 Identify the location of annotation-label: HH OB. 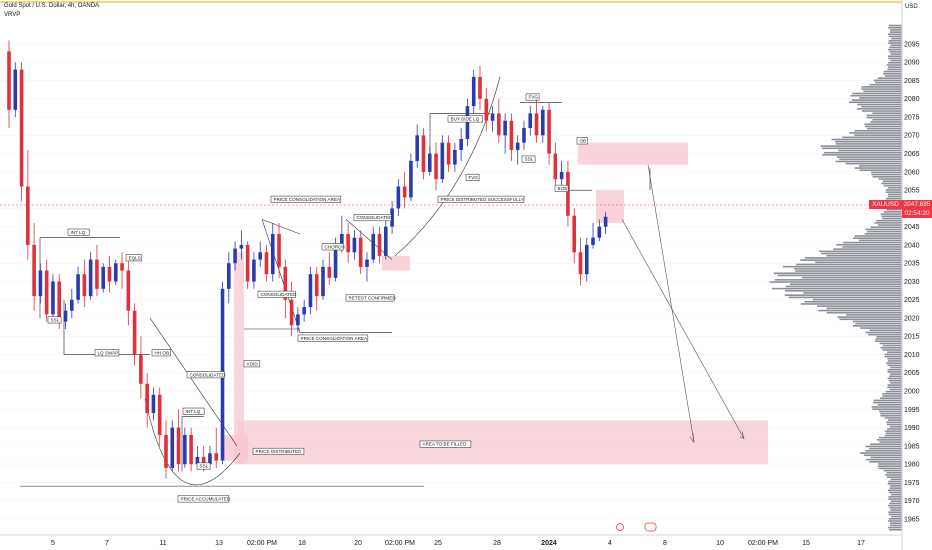
(162, 352).